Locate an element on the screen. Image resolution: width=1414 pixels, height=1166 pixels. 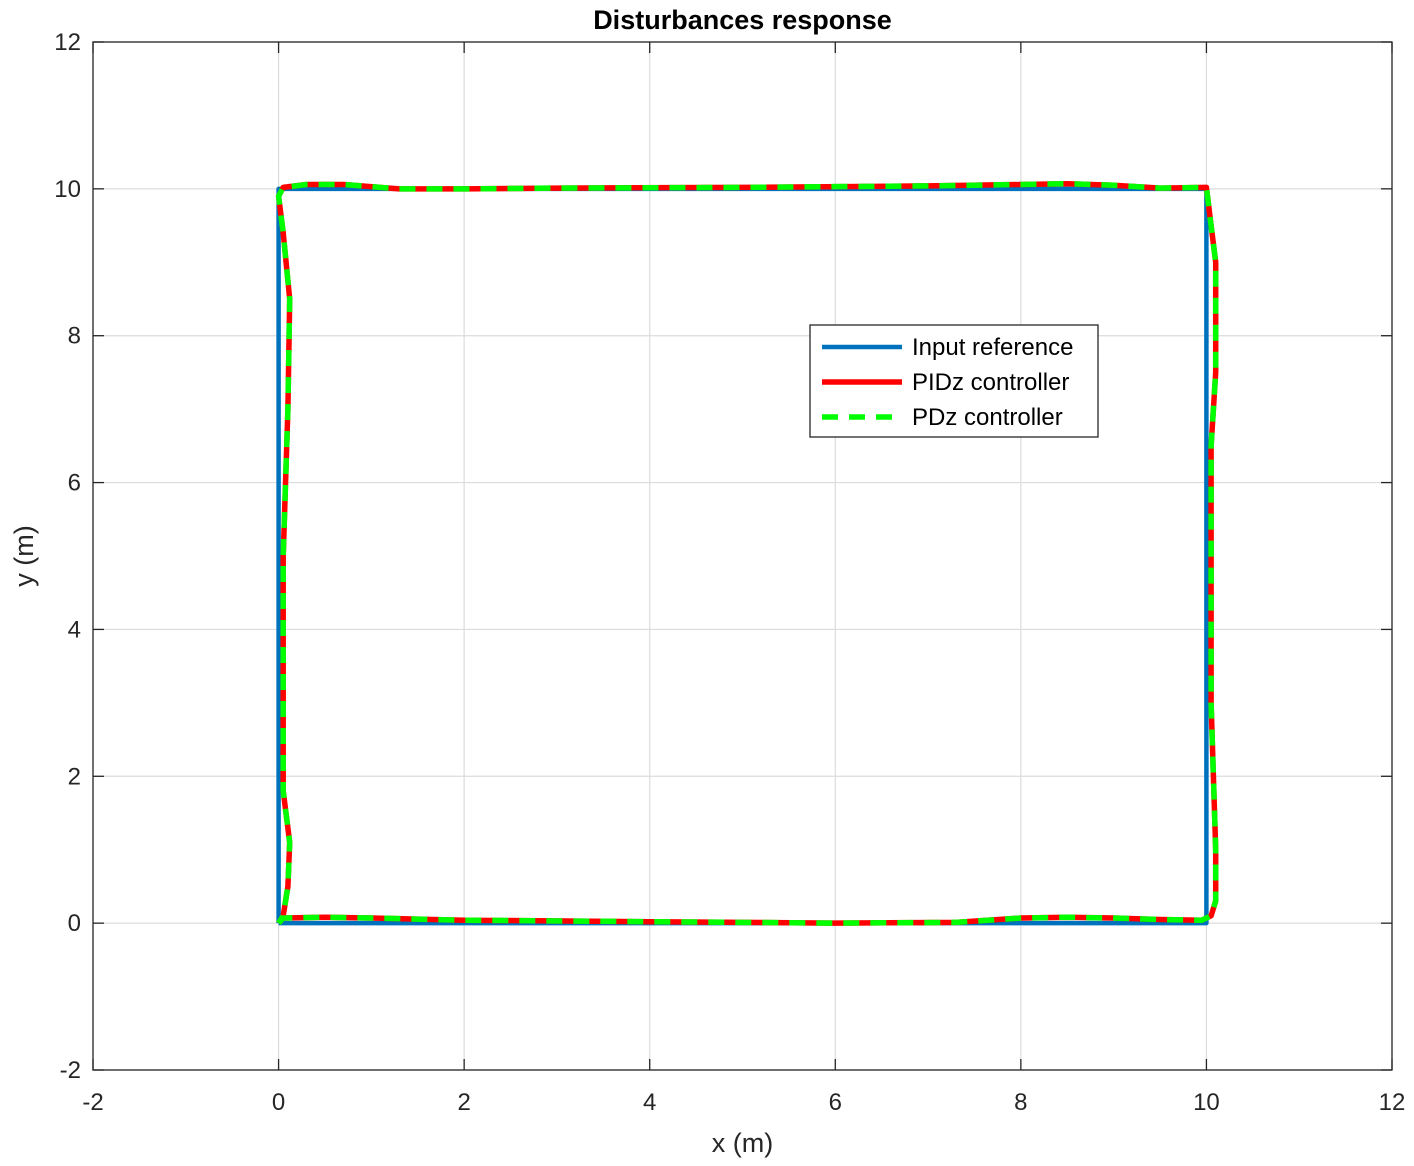
x-tick-label: 0 is located at coordinates (278, 1102).